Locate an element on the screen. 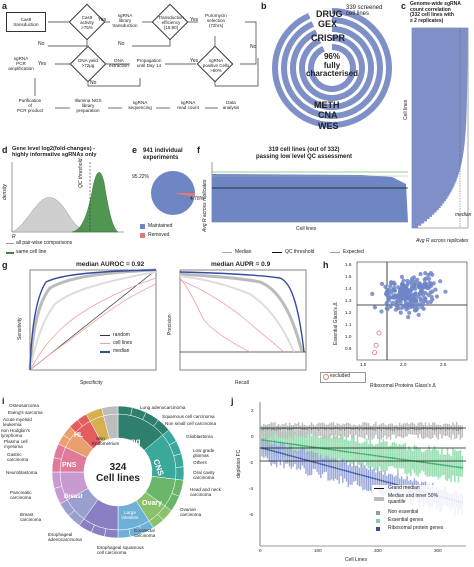  legend-random-swatch is located at coordinates (105, 335).